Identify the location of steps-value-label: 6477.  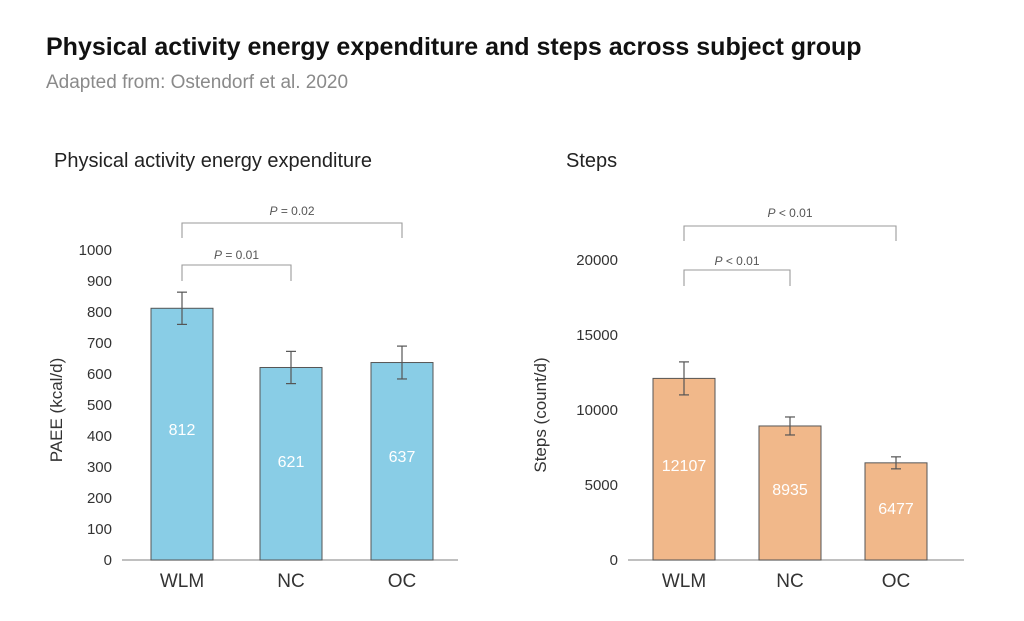
(896, 509).